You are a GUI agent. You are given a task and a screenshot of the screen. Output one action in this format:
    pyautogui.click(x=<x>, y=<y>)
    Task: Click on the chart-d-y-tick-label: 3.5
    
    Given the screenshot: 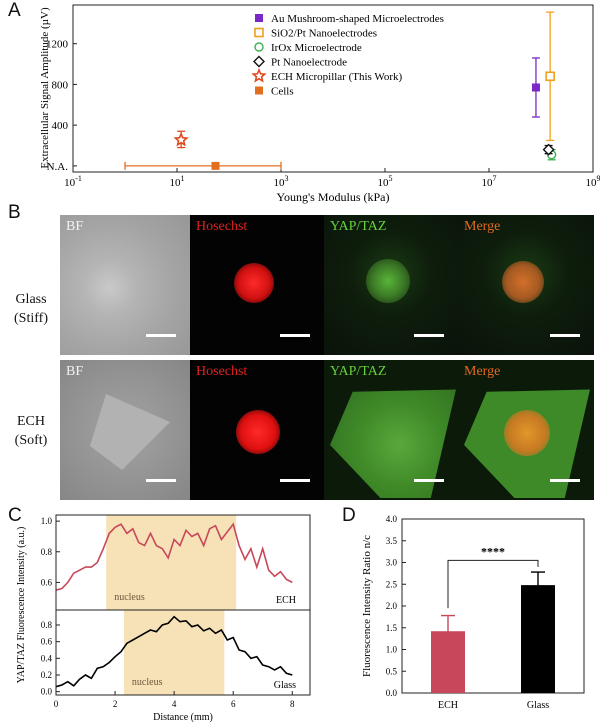 What is the action you would take?
    pyautogui.click(x=392, y=541)
    